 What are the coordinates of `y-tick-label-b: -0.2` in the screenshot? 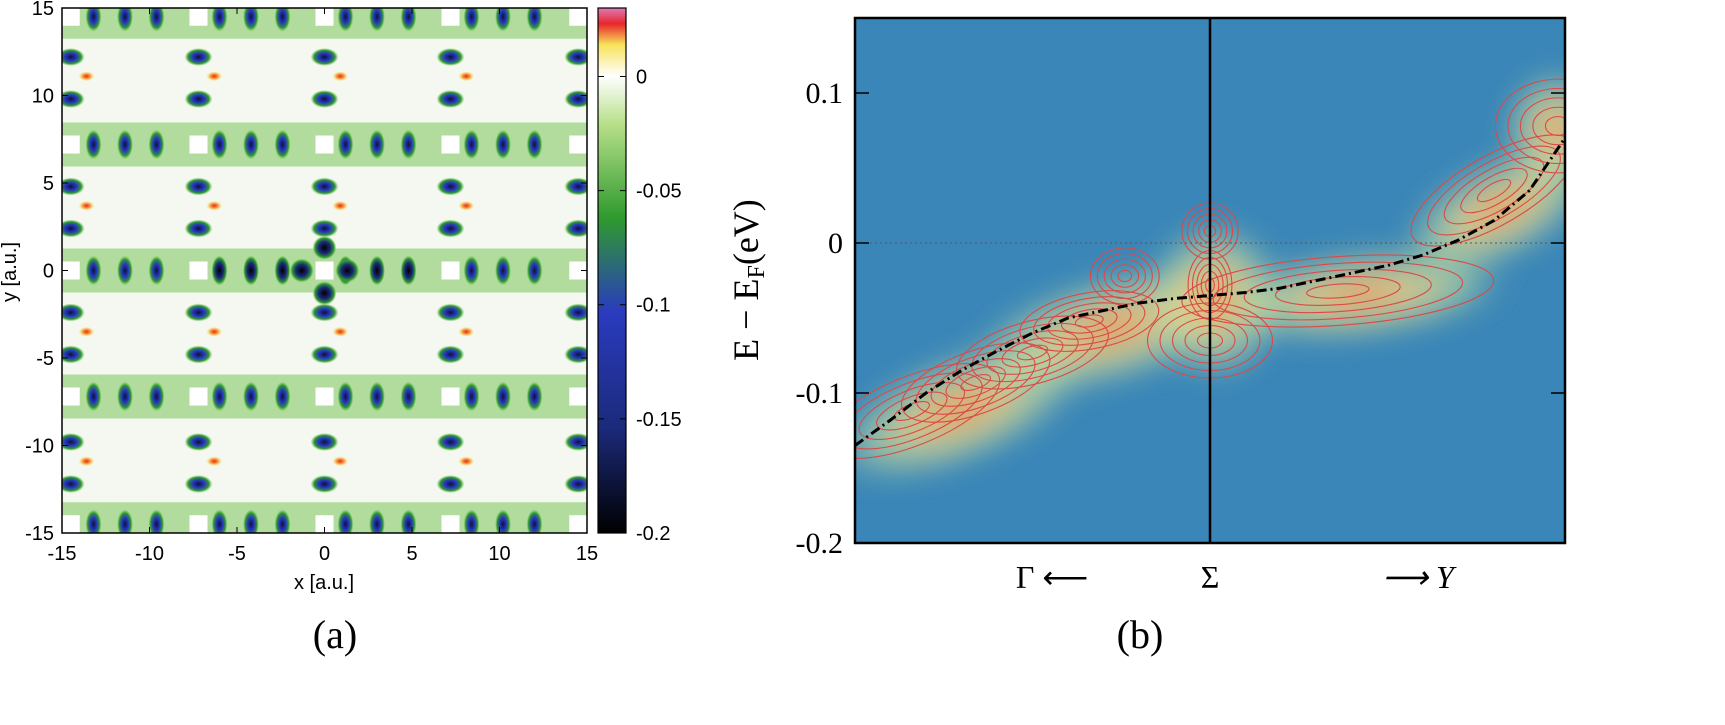 It's located at (820, 543).